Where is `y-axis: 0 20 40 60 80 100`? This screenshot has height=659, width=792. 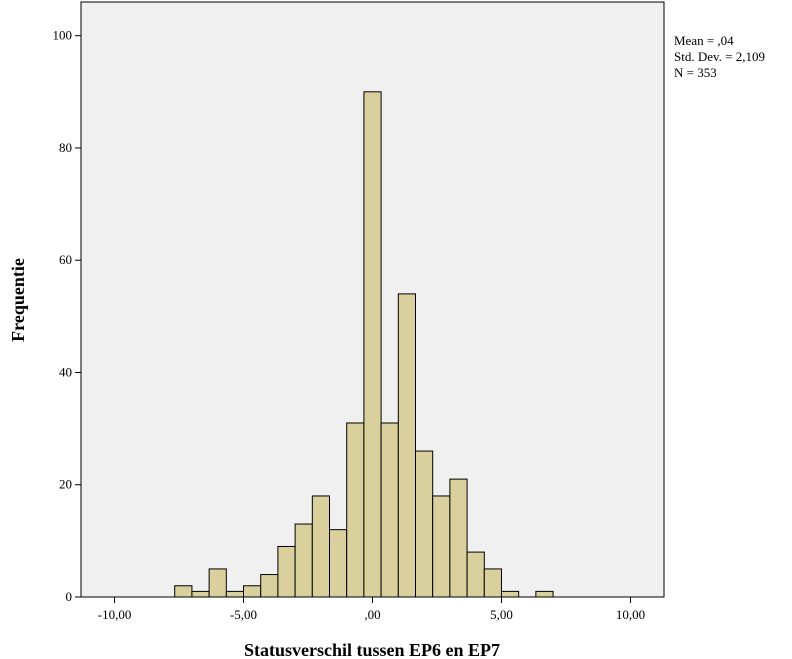
y-axis: 0 20 40 60 80 100 is located at coordinates (67, 316).